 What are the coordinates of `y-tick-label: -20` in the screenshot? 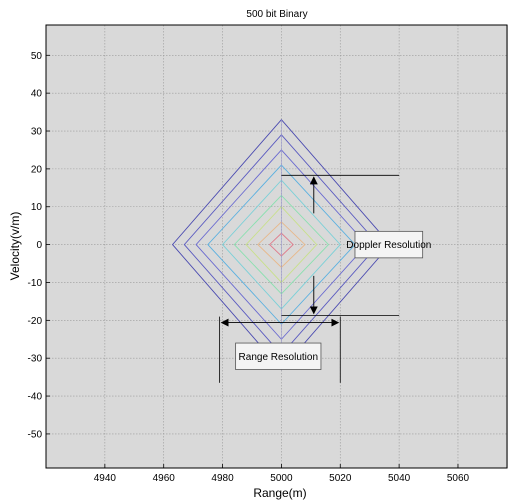 It's located at (35, 321).